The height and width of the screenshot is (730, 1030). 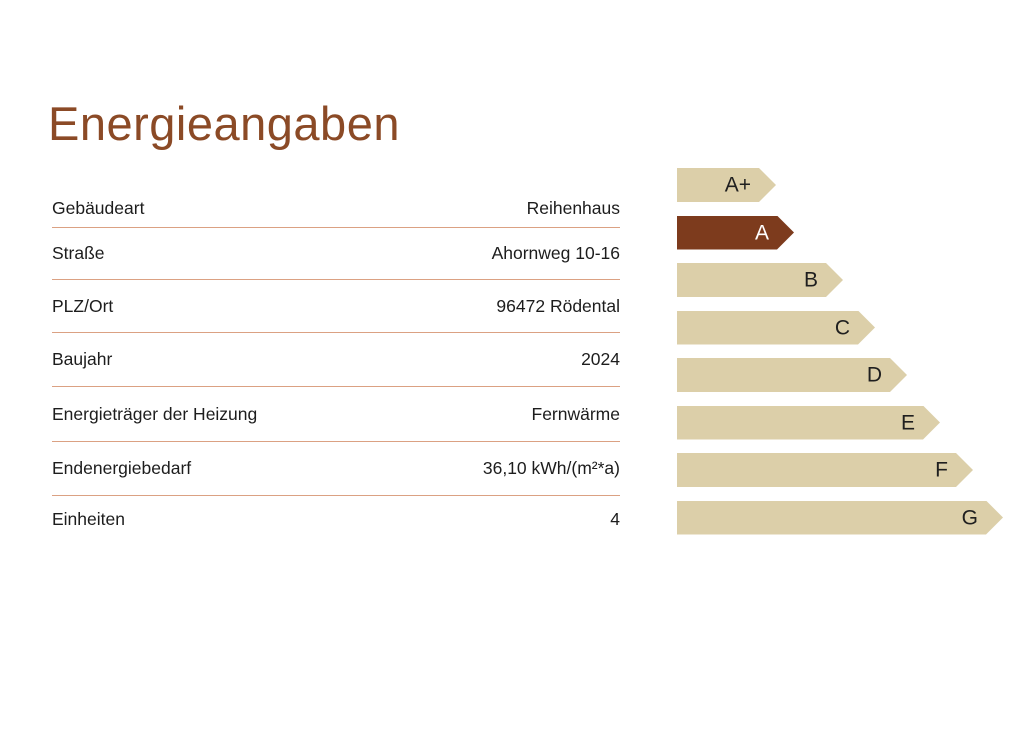 What do you see at coordinates (808, 423) in the screenshot?
I see `energy-class-arrow: E` at bounding box center [808, 423].